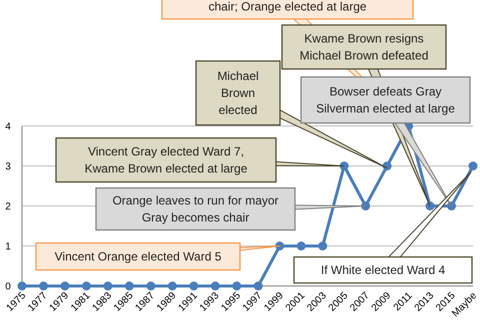  Describe the element at coordinates (195, 209) in the screenshot. I see `annotation: Orange leaves to run for mayor Gray becomes chair` at that location.